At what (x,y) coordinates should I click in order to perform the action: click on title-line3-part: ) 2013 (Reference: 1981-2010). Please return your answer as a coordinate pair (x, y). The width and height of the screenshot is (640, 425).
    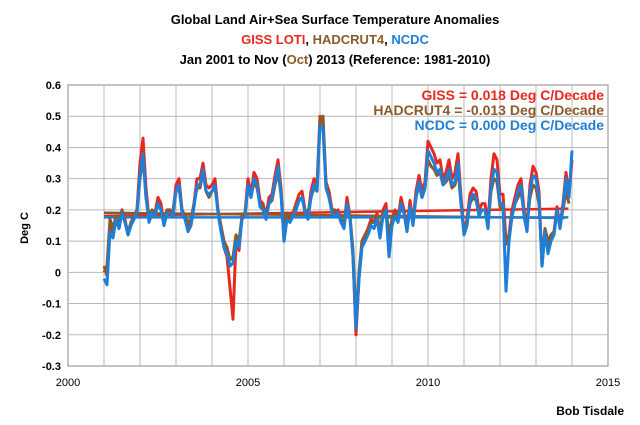
    Looking at the image, I should click on (399, 59).